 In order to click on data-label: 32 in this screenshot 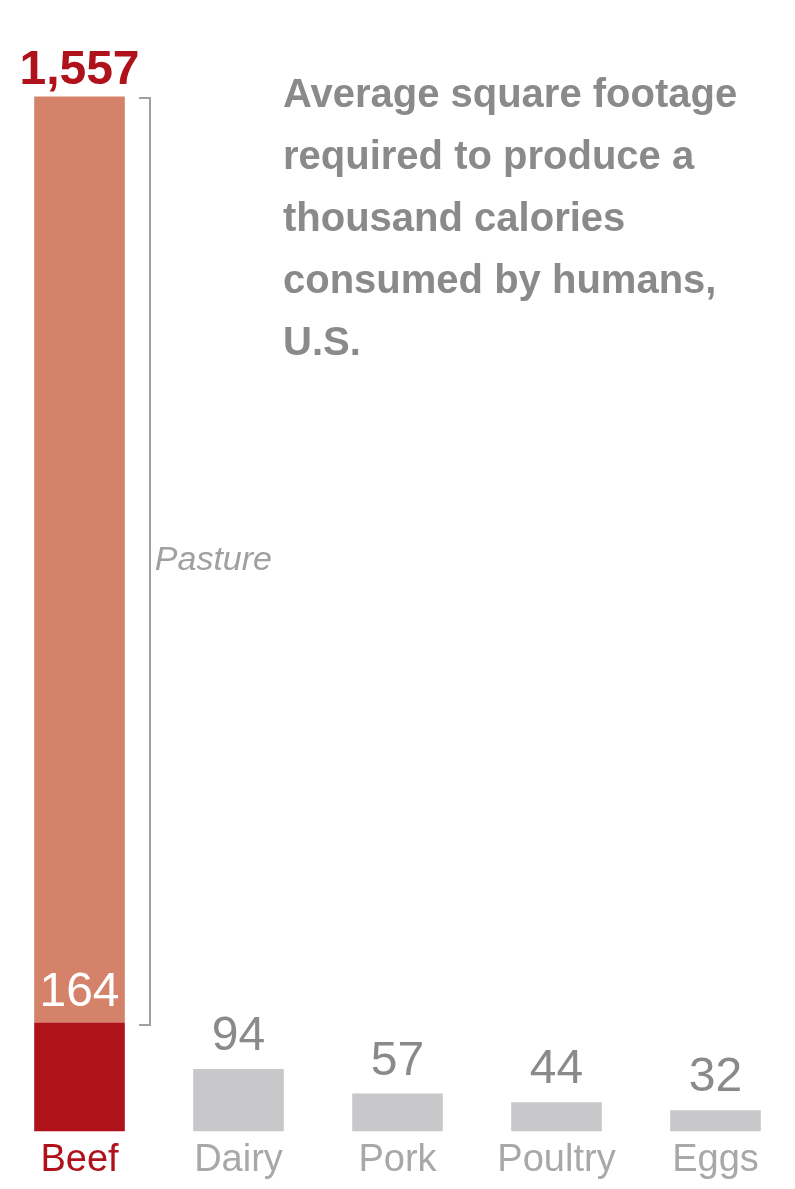, I will do `click(715, 1075)`.